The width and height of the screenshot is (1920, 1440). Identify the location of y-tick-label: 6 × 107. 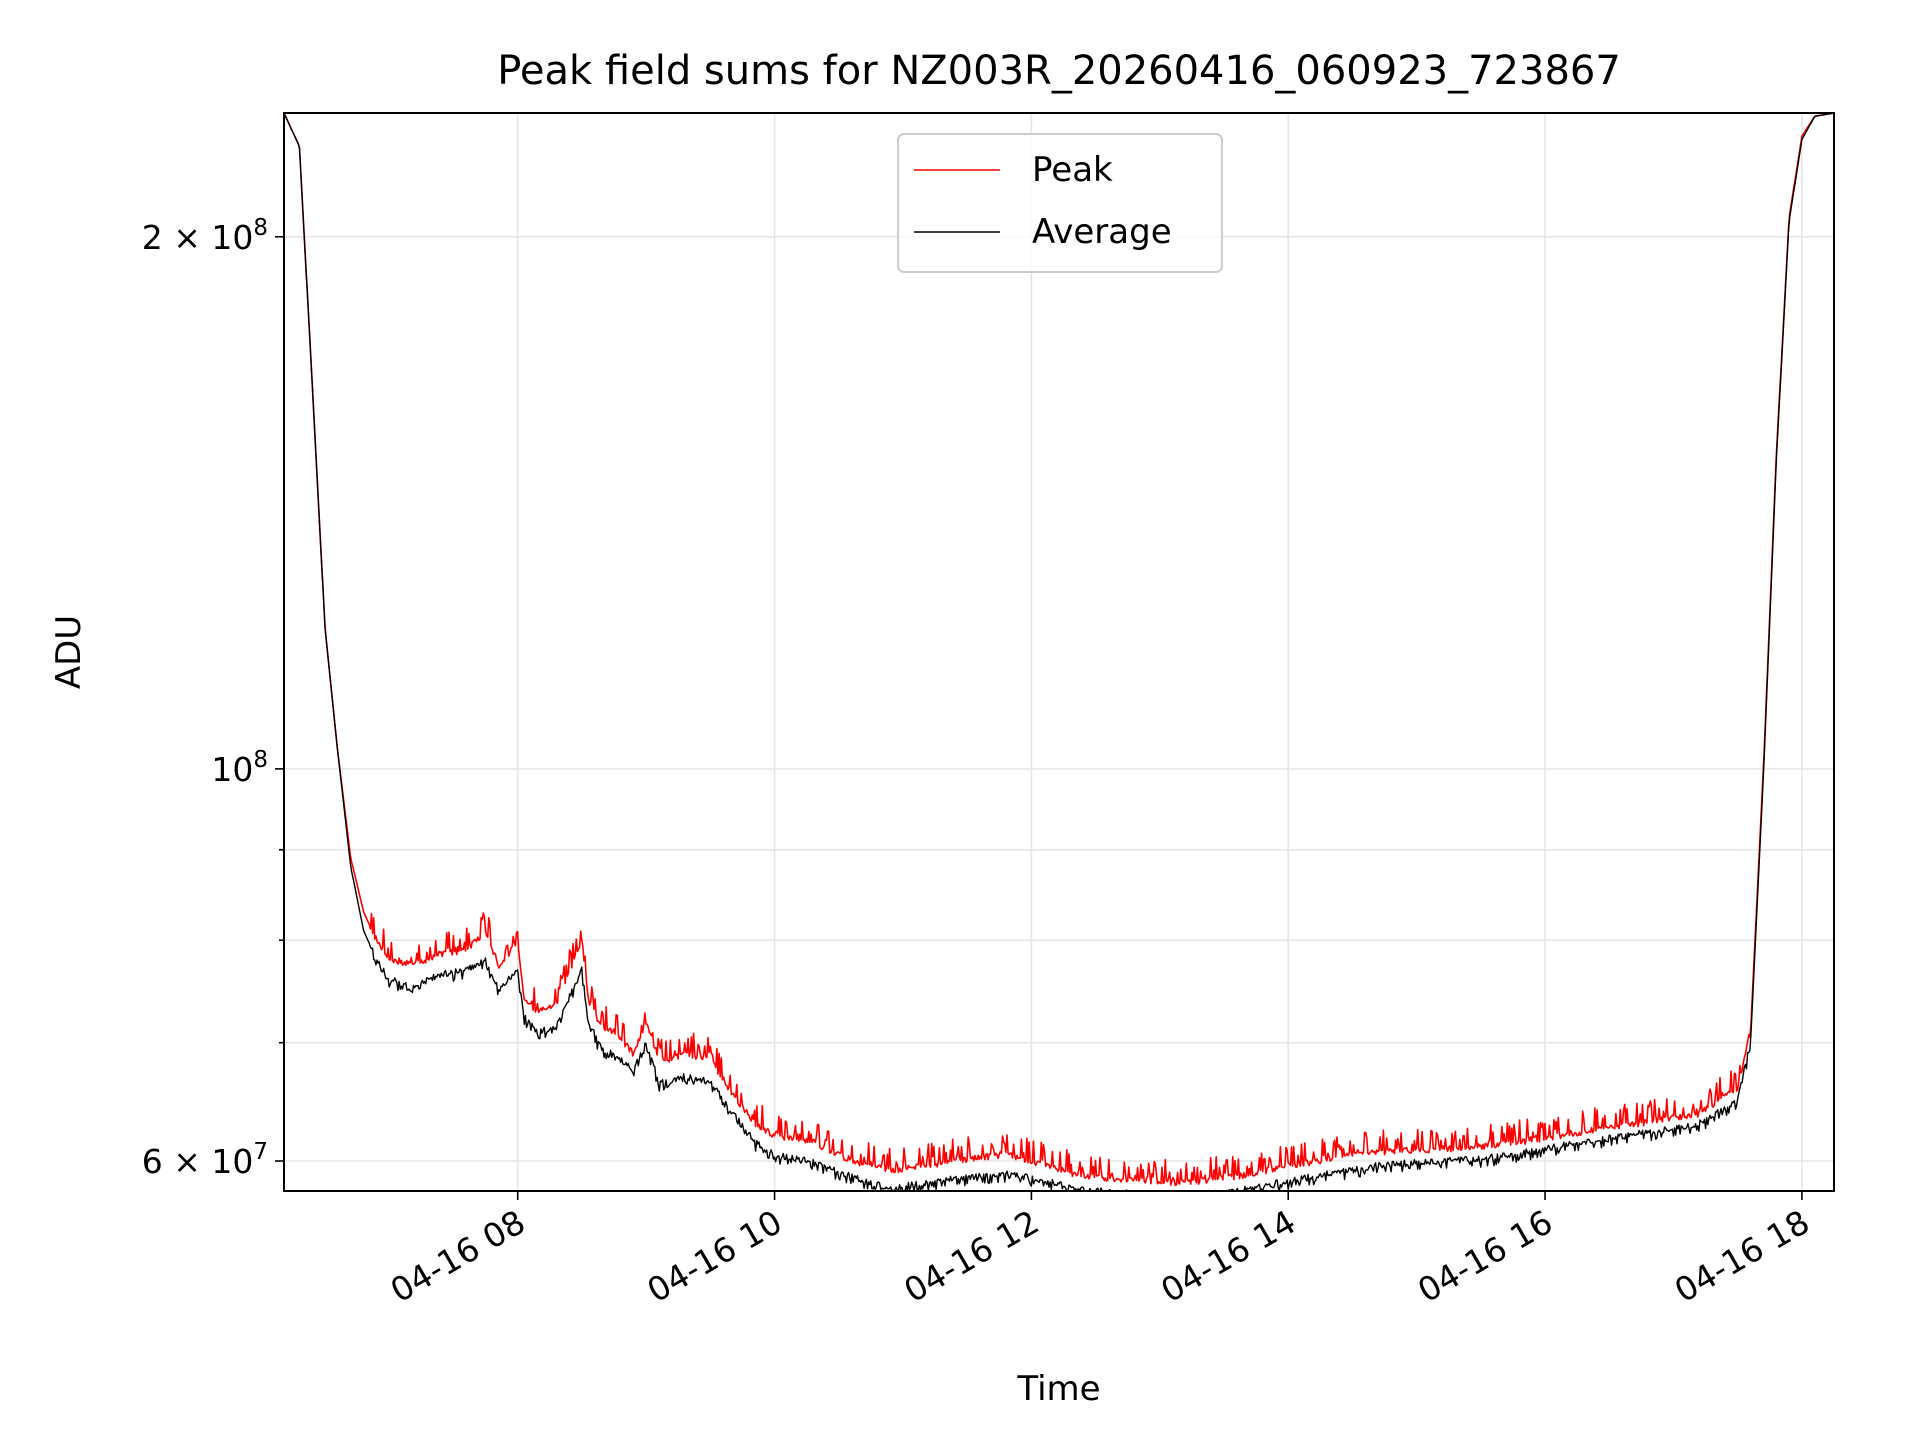
(205, 1160).